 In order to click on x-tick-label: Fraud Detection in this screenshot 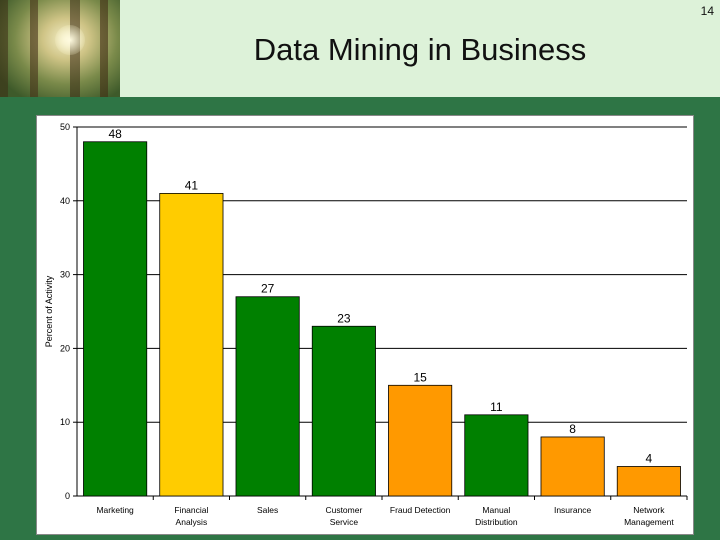, I will do `click(420, 510)`.